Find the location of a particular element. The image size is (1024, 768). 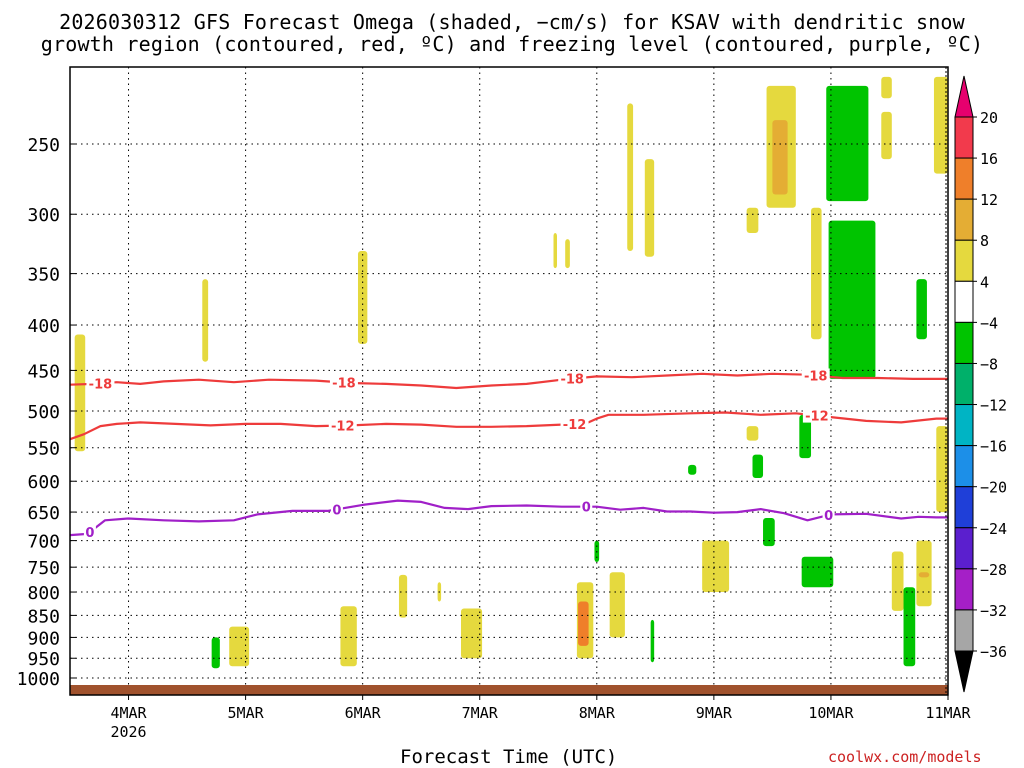

colorbar-label-10: −24 is located at coordinates (993, 529).